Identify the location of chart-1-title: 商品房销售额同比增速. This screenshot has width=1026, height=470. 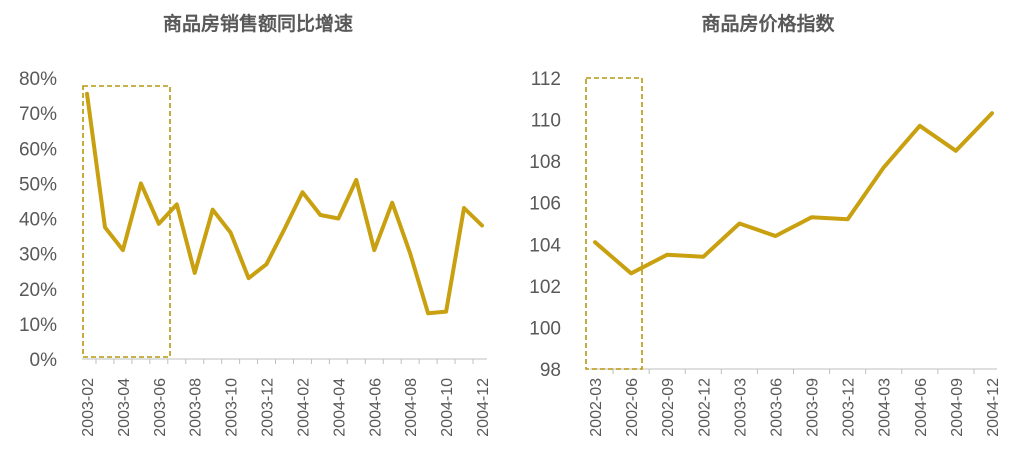
(258, 23).